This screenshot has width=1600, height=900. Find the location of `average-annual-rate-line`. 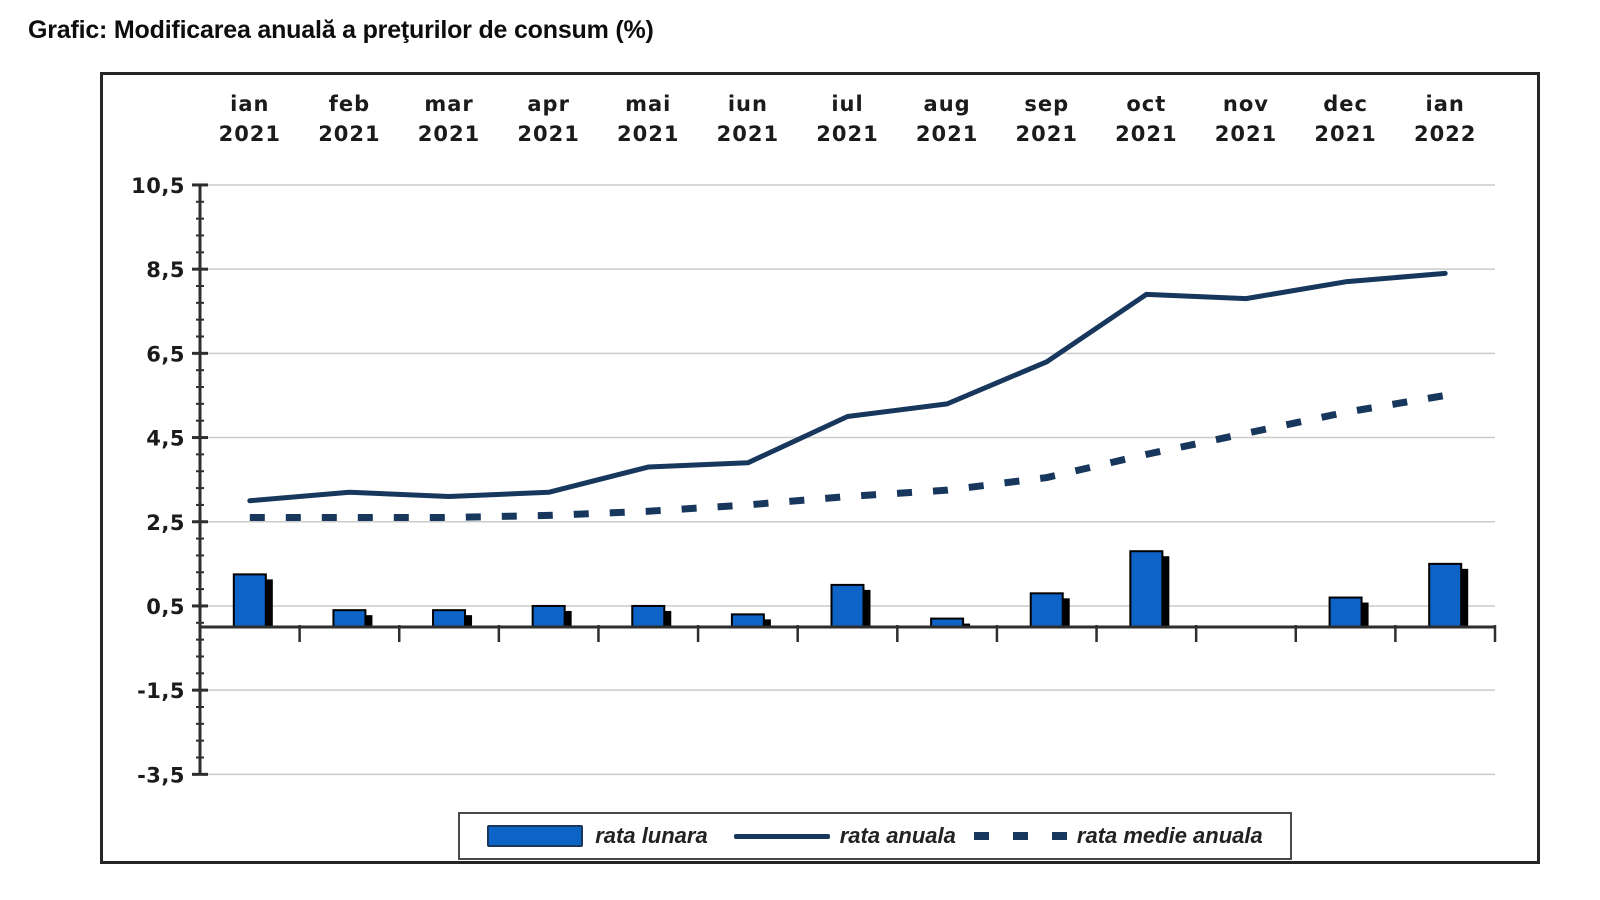

average-annual-rate-line is located at coordinates (847, 456).